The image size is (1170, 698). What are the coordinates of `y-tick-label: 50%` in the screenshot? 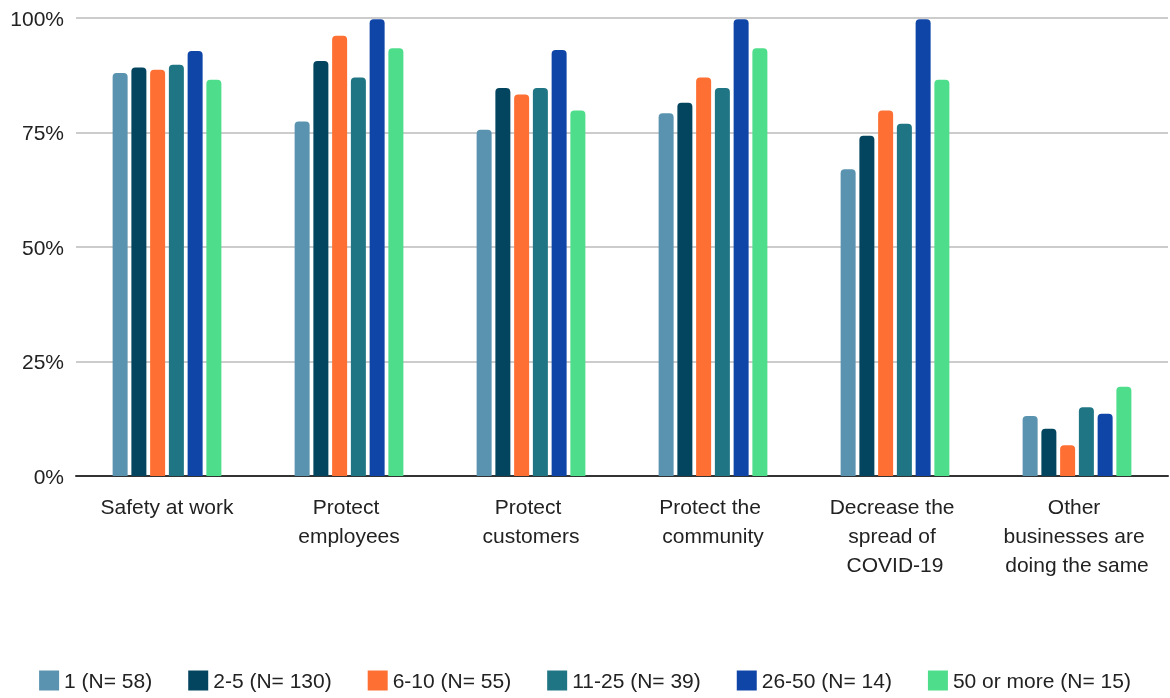 It's located at (42, 247).